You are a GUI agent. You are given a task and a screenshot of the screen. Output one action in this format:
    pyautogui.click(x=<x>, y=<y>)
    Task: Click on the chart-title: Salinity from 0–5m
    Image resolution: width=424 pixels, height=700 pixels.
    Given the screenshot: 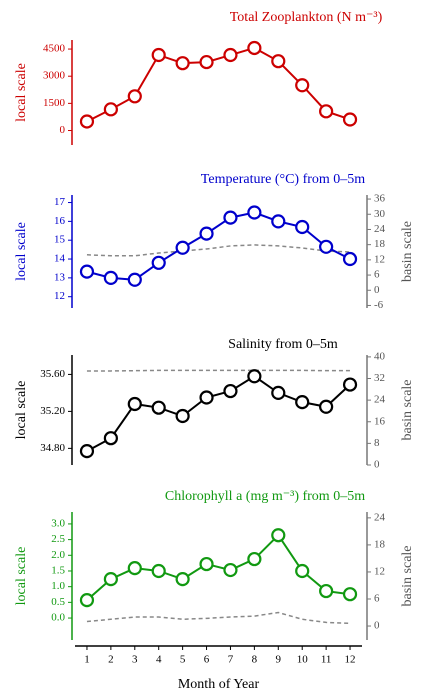 What is the action you would take?
    pyautogui.click(x=283, y=344)
    